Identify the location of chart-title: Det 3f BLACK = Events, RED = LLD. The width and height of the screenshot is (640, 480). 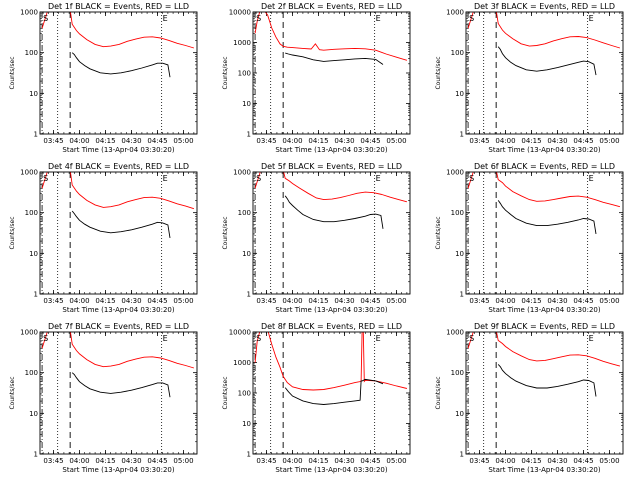
(544, 6).